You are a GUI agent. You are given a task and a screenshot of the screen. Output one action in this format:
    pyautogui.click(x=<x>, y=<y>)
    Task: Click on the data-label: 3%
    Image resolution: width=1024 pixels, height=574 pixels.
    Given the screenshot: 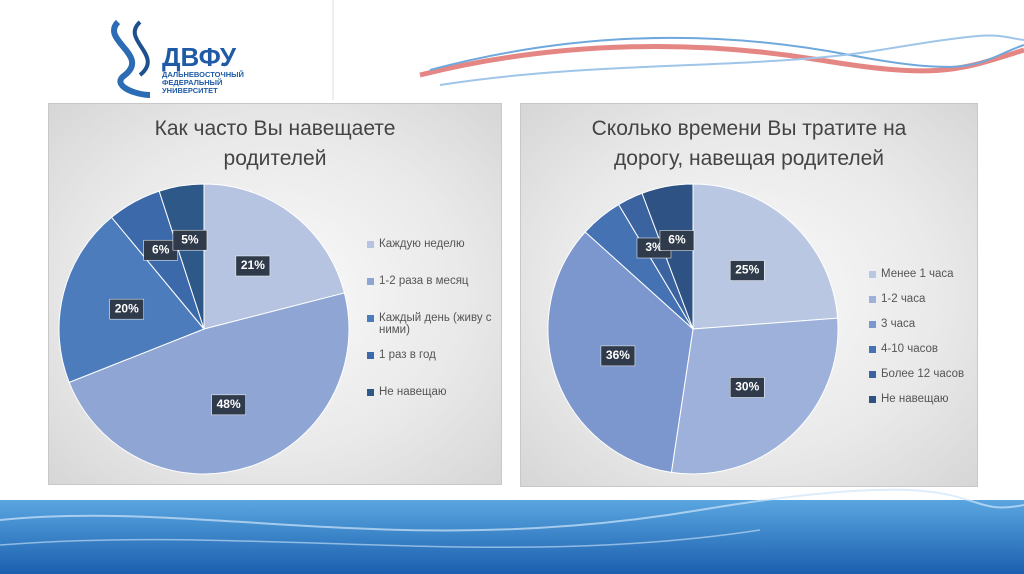 What is the action you would take?
    pyautogui.click(x=654, y=247)
    